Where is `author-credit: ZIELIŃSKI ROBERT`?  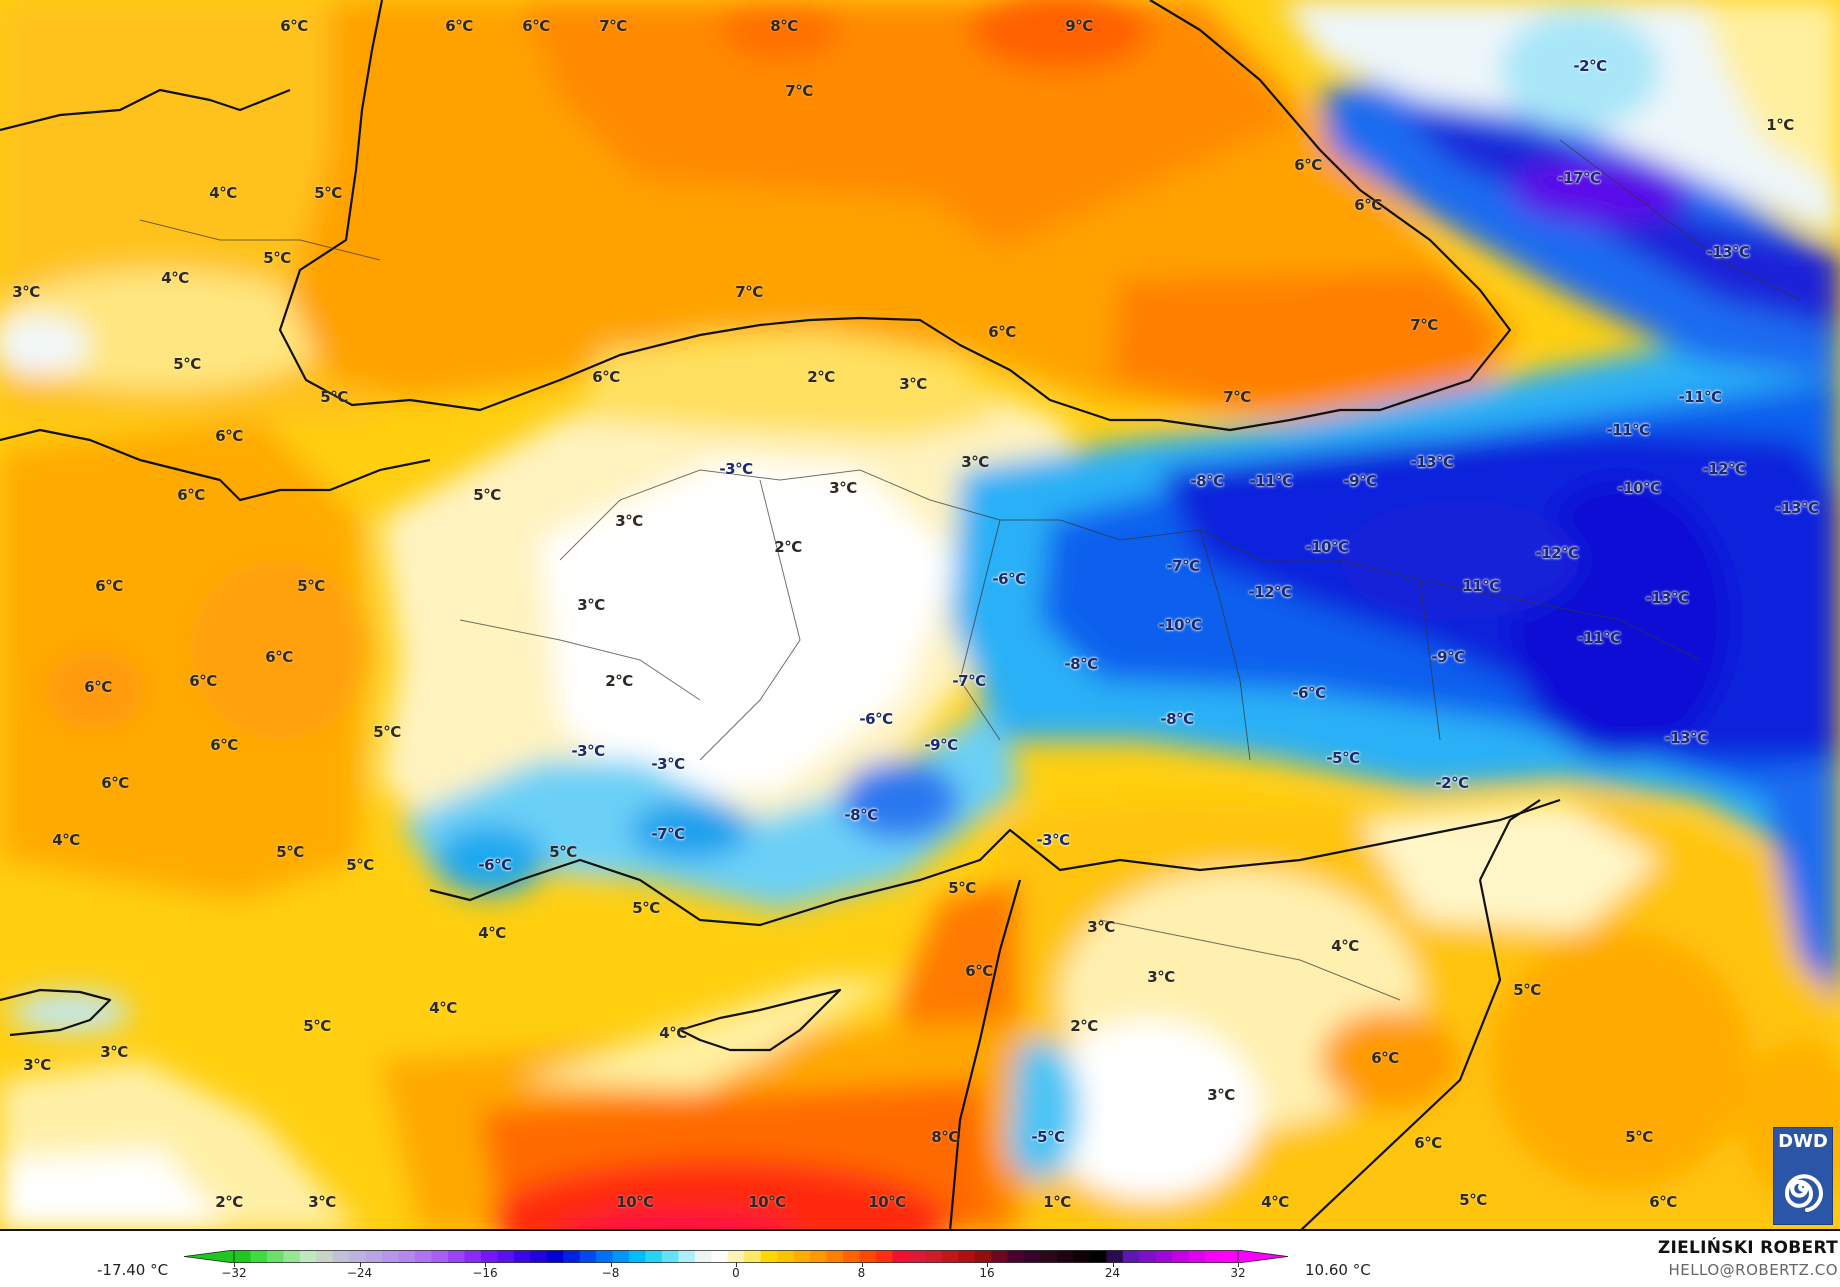 author-credit: ZIELIŃSKI ROBERT is located at coordinates (1747, 1248).